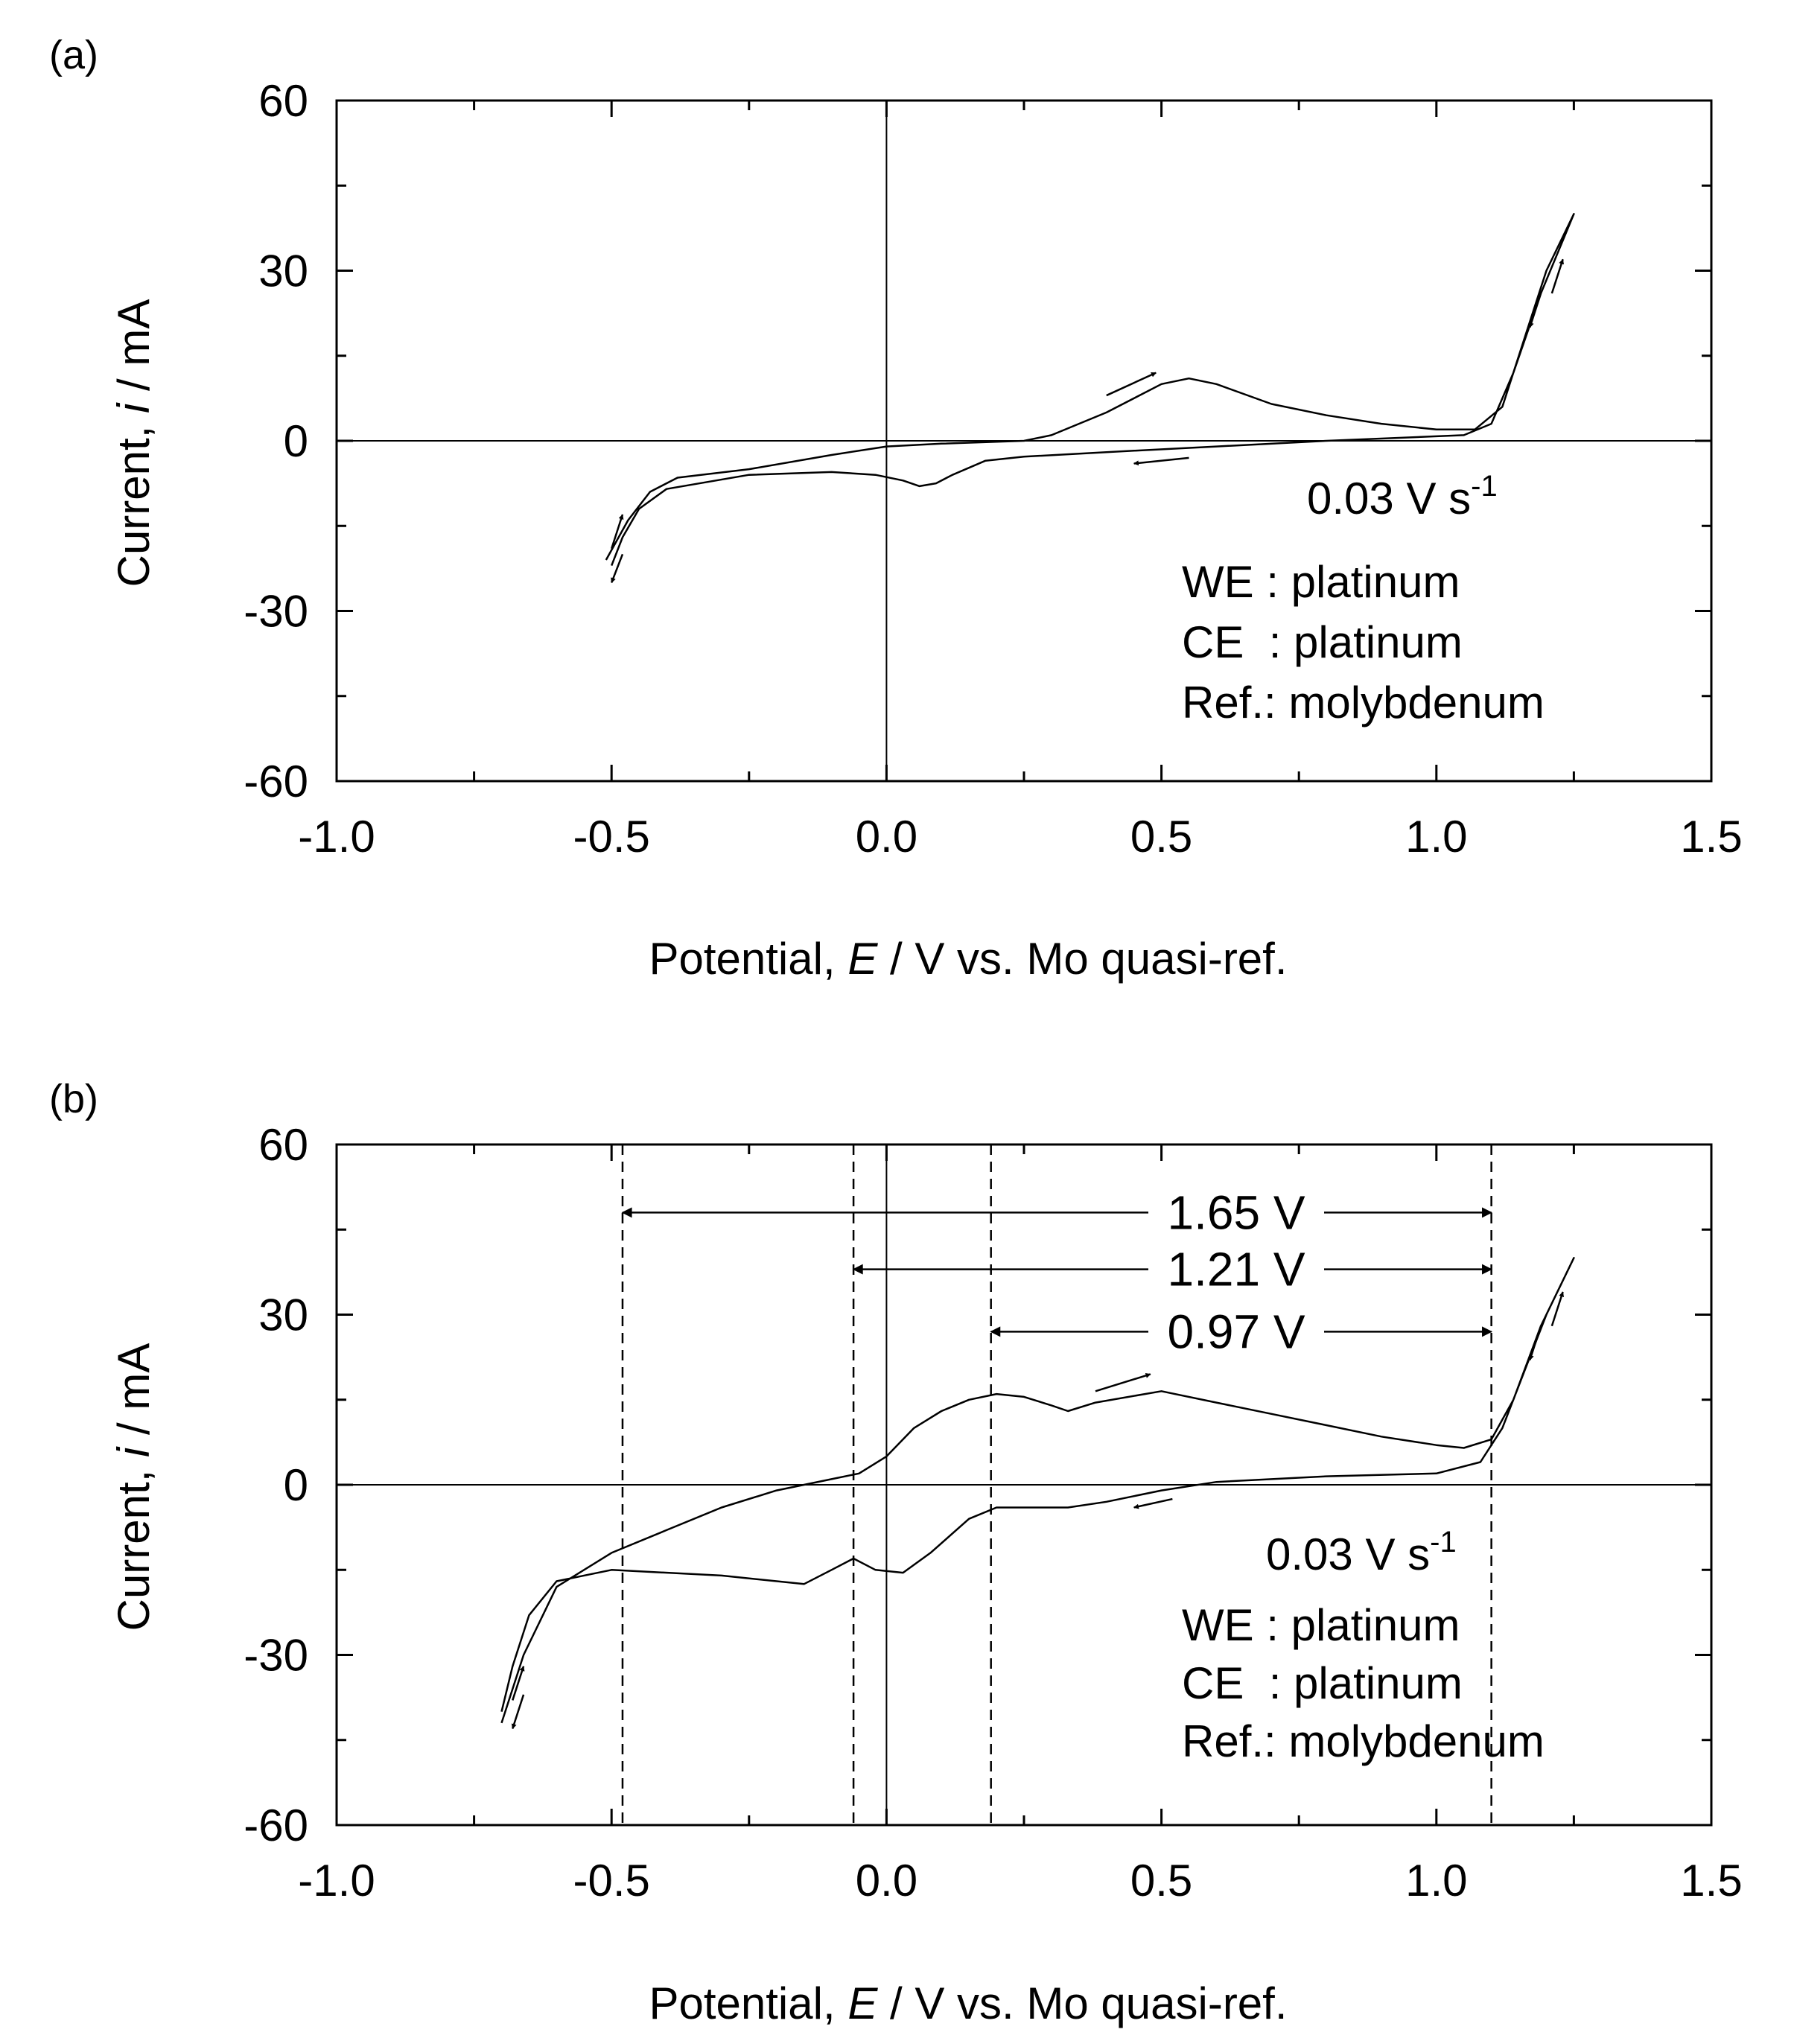 The height and width of the screenshot is (2044, 1794). I want to click on panel-label: (b), so click(73, 1099).